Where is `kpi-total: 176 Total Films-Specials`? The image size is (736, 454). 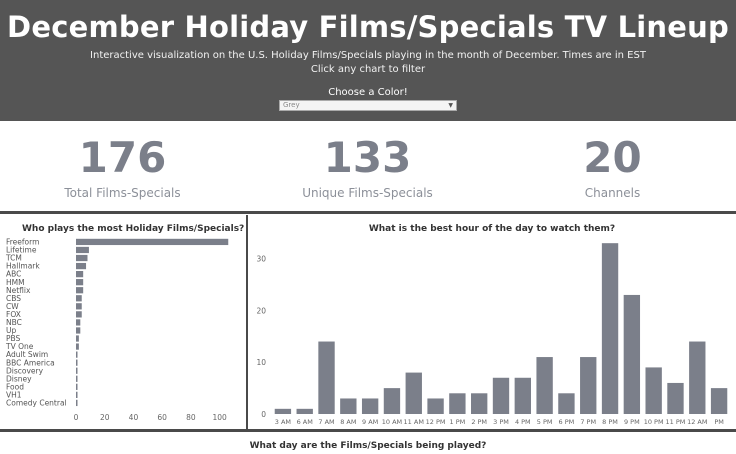
kpi-total: 176 Total Films-Specials is located at coordinates (122, 166).